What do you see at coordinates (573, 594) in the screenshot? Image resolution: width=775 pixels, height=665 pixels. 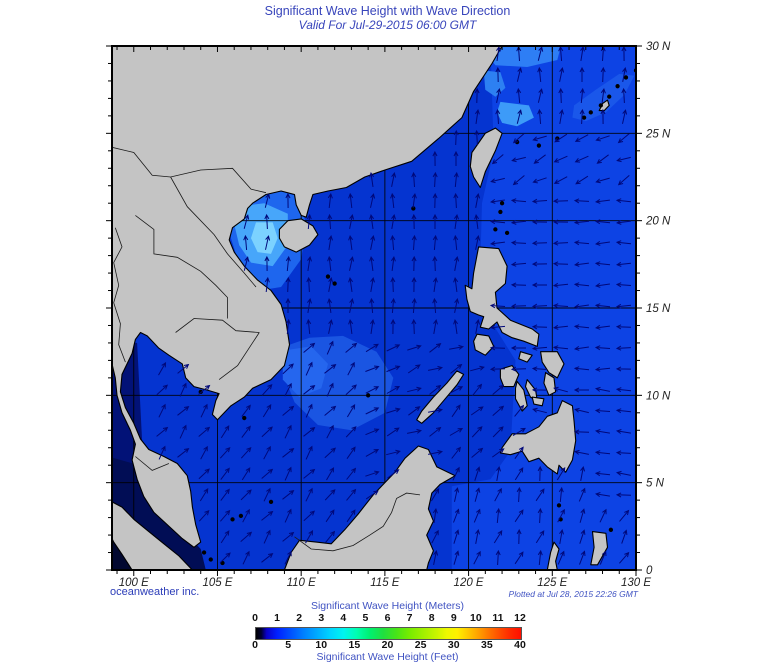 I see `plotted-timestamp: Plotted at Jul 28, 2015 22:26 GMT` at bounding box center [573, 594].